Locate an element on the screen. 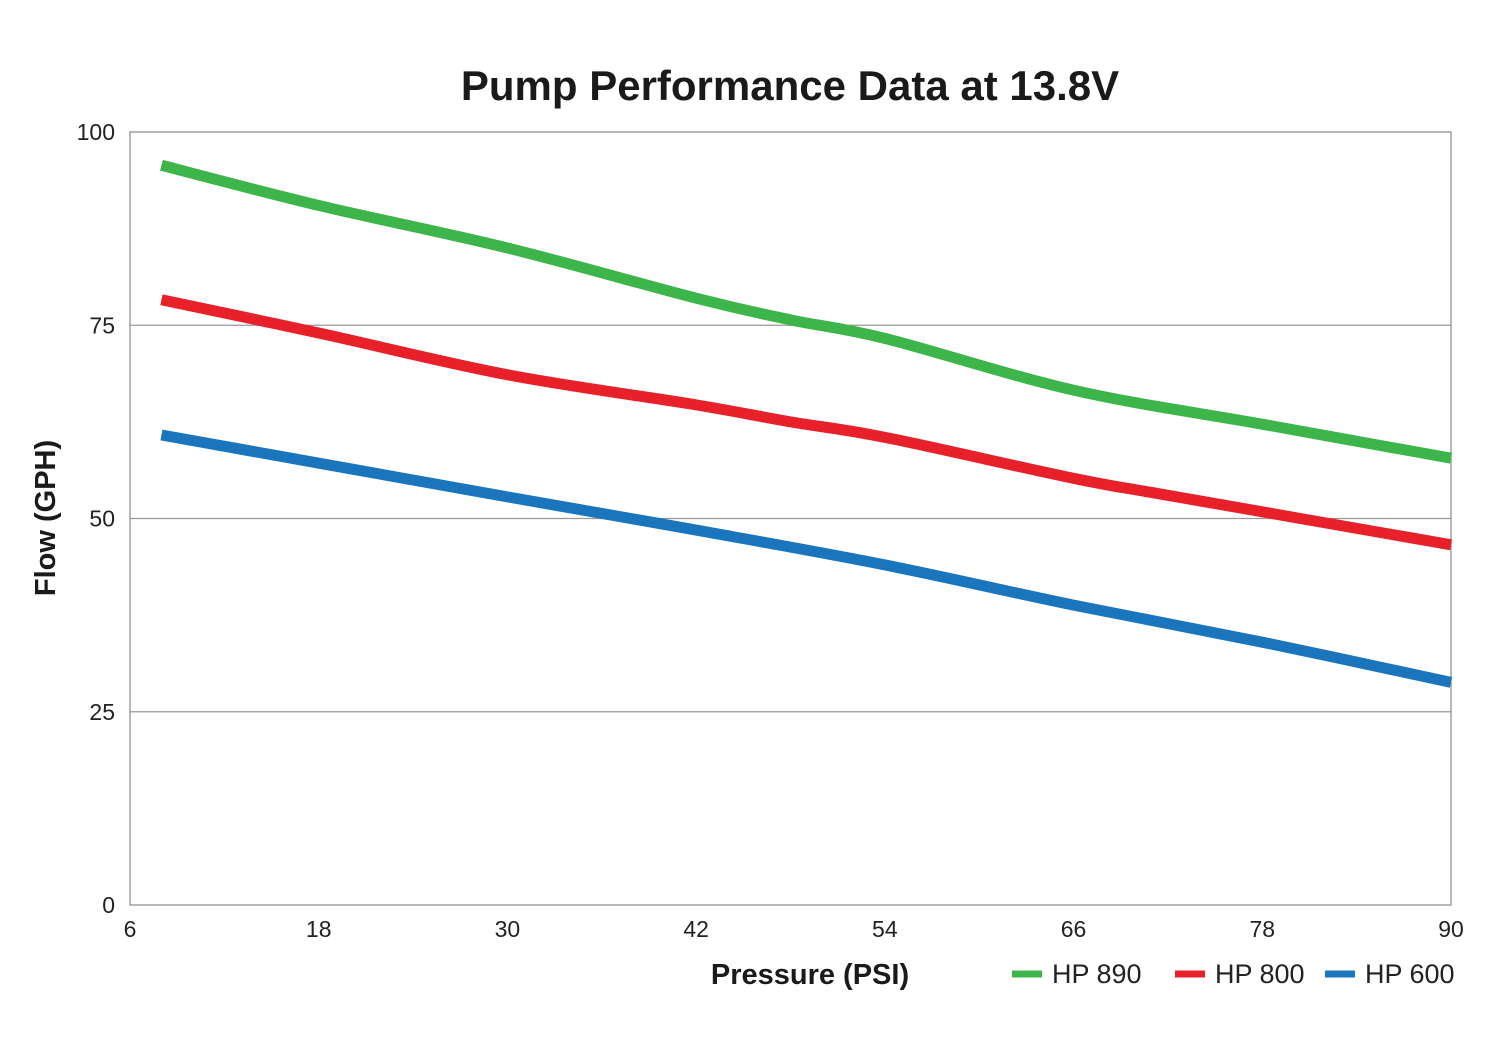 Image resolution: width=1500 pixels, height=1053 pixels. x-tick-label: 30 is located at coordinates (508, 929).